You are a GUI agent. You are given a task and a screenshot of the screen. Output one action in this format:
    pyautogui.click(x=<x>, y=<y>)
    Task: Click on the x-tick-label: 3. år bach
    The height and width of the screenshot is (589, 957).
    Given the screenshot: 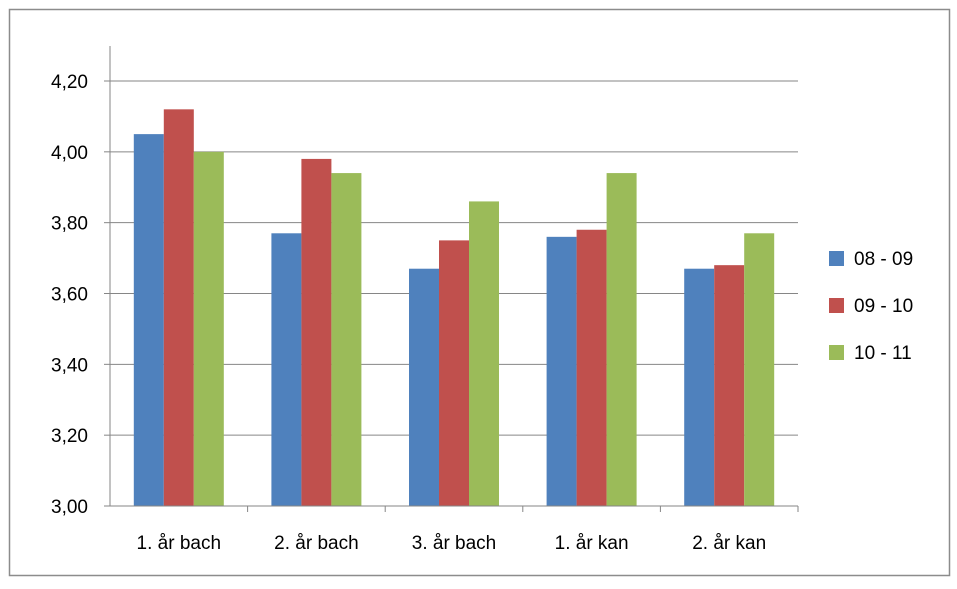 What is the action you would take?
    pyautogui.click(x=454, y=543)
    